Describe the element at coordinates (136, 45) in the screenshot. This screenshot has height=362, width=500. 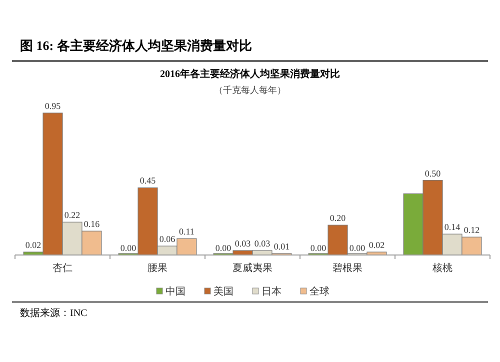
I see `caption: 图 16: 各主要经济体人均坚果消费量对比` at that location.